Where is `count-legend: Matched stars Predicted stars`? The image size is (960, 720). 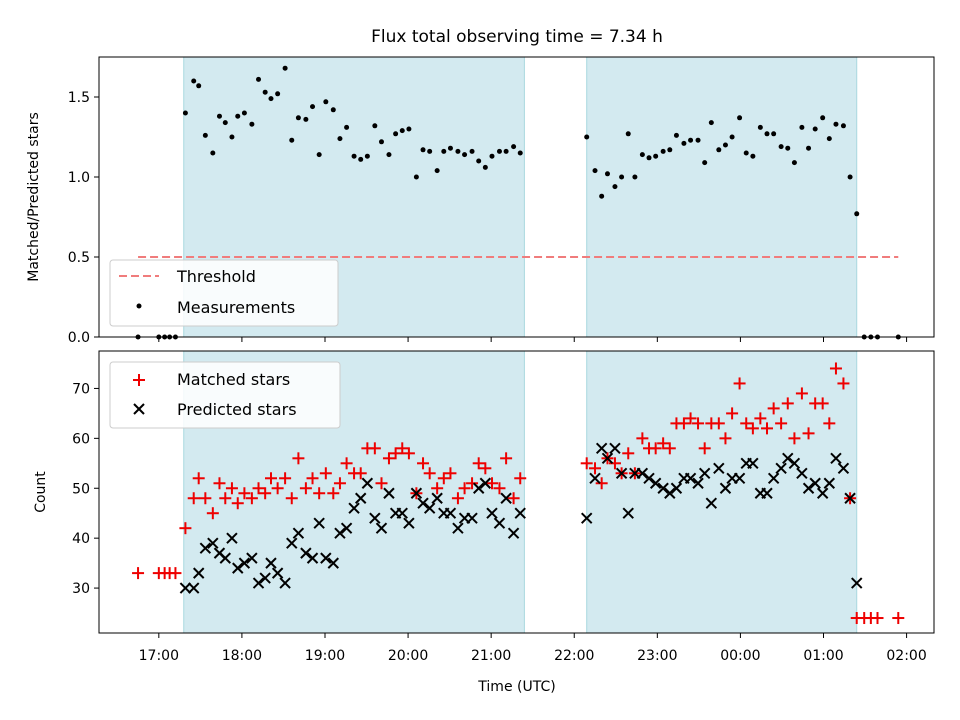 count-legend: Matched stars Predicted stars is located at coordinates (225, 395).